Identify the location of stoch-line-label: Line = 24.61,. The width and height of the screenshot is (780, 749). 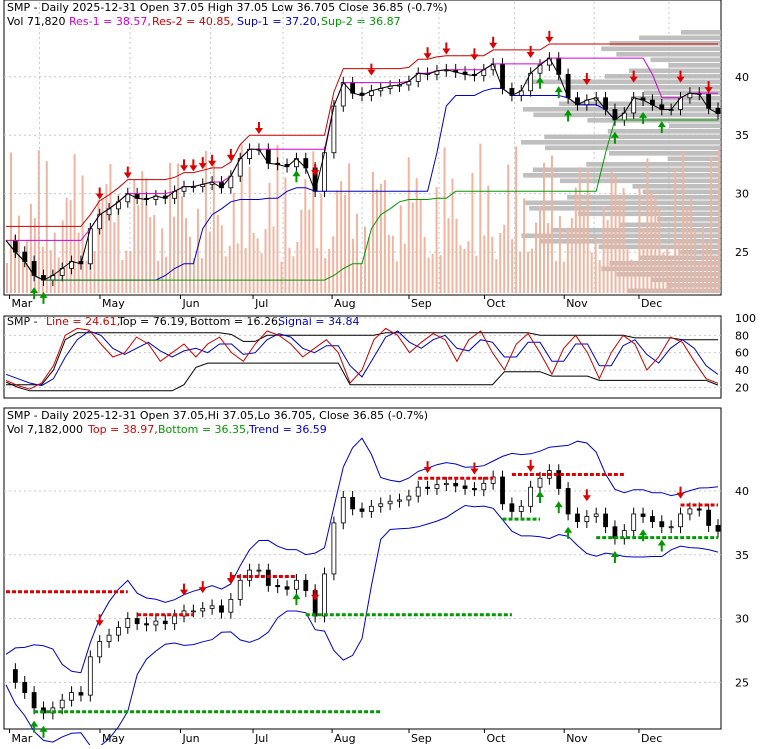
(83, 321).